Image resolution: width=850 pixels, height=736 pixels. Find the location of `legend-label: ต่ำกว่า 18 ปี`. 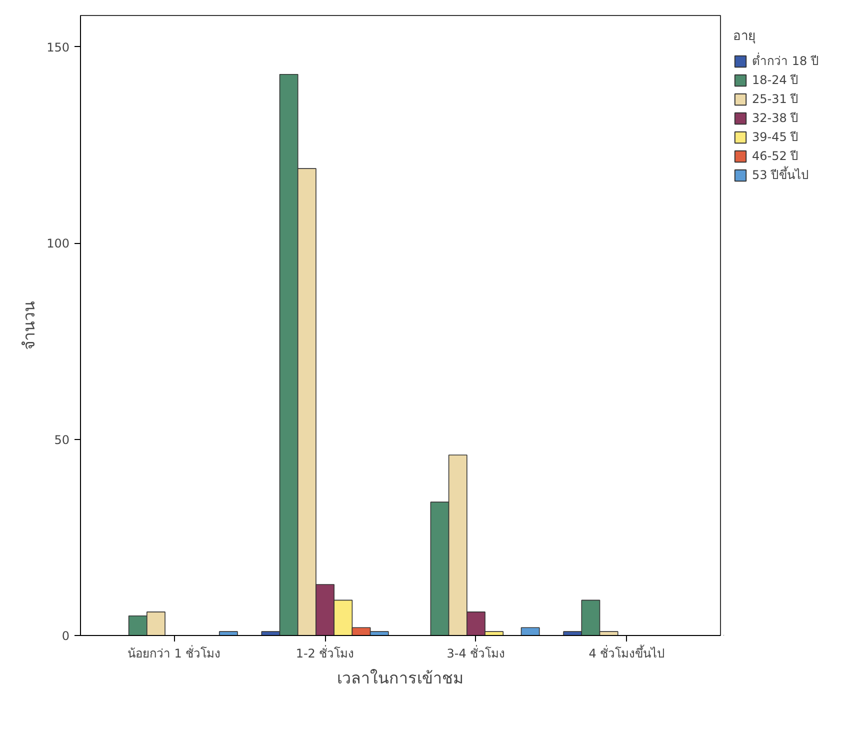

legend-label: ต่ำกว่า 18 ปี is located at coordinates (785, 61).